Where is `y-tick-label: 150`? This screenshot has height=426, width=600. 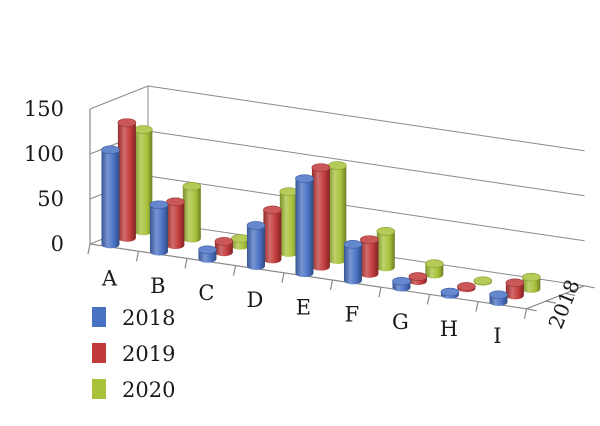 y-tick-label: 150 is located at coordinates (44, 109).